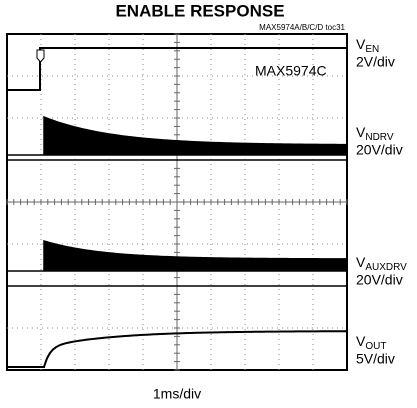  What do you see at coordinates (302, 27) in the screenshot?
I see `figure-id: MAX5974A/B/C/D toc31` at bounding box center [302, 27].